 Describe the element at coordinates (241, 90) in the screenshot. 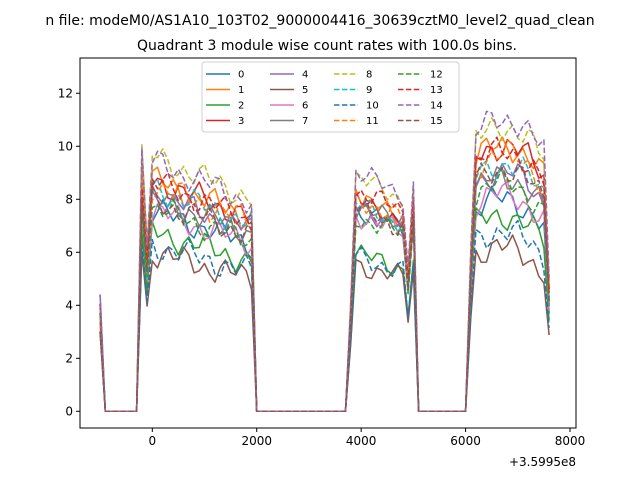

I see `legend-label-1: 1` at that location.